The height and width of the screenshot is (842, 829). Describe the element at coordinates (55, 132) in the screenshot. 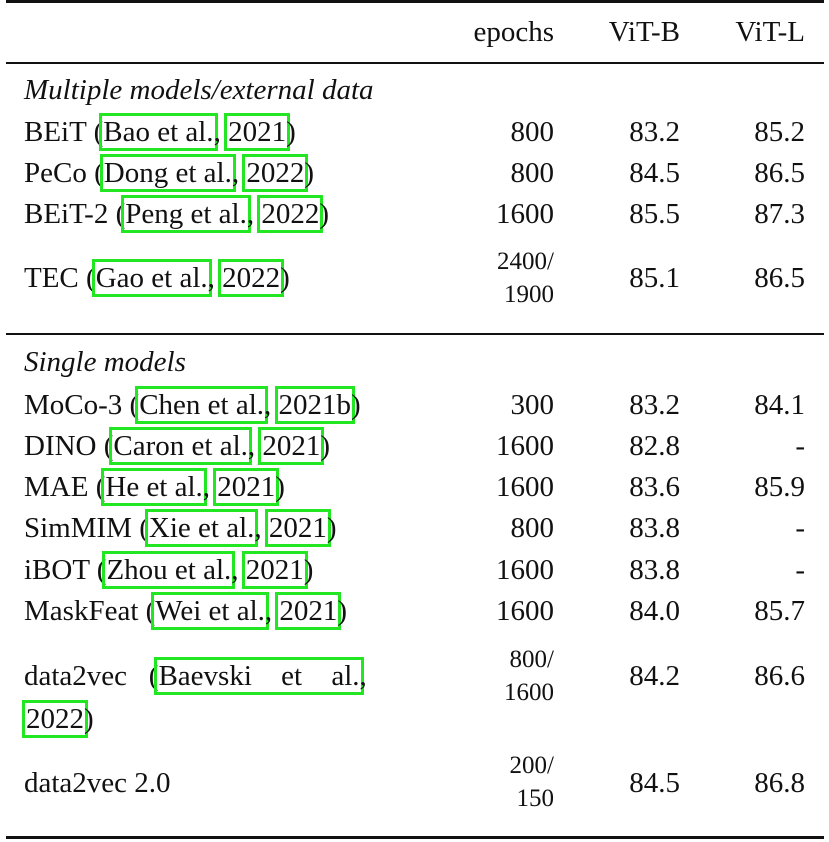

I see `model-name: BEiT` at that location.